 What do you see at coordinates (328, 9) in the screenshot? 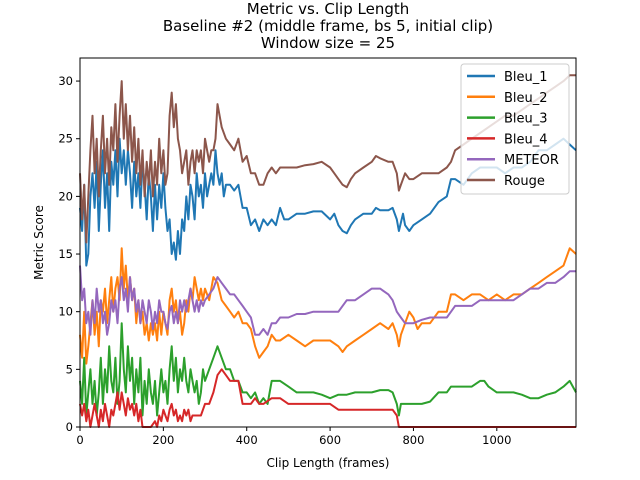
I see `chart-title-line-1: Metric vs. Clip Length` at bounding box center [328, 9].